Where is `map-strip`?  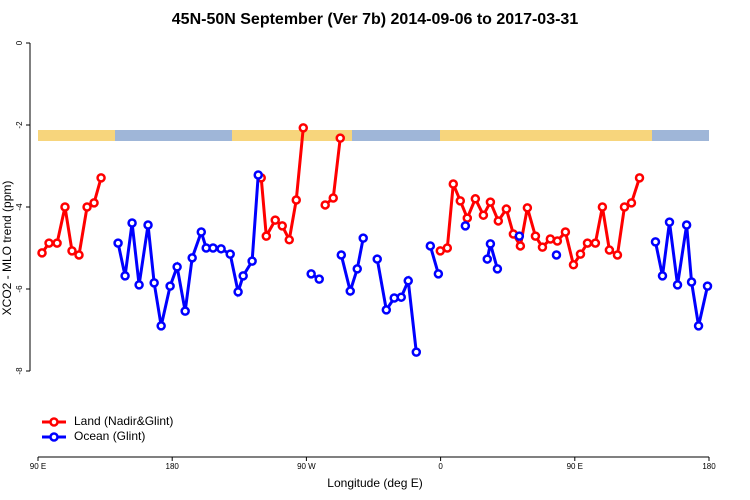
map-strip is located at coordinates (373, 135).